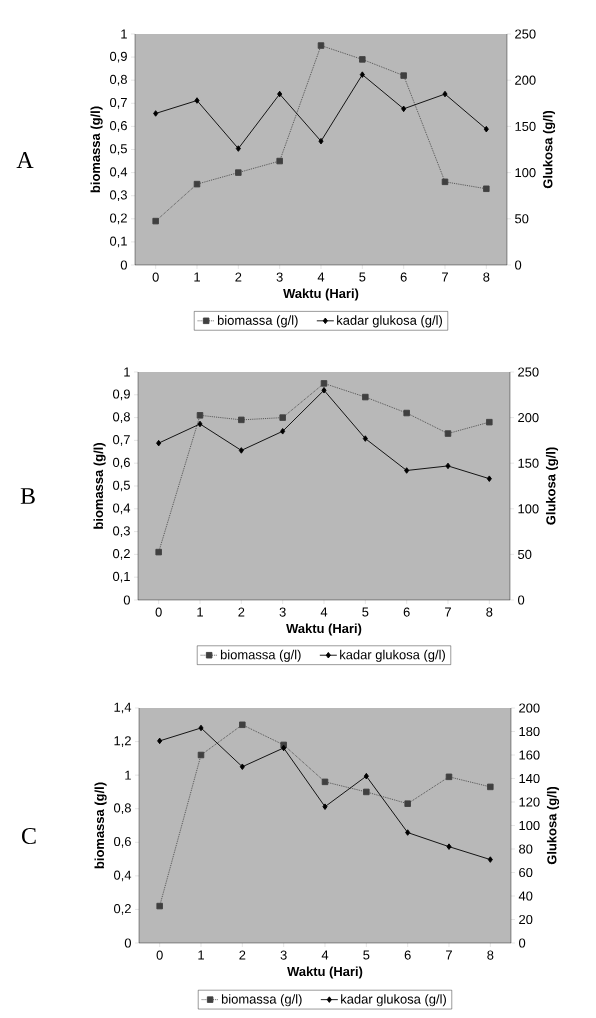  I want to click on y2-tick-label: 160, so click(529, 755).